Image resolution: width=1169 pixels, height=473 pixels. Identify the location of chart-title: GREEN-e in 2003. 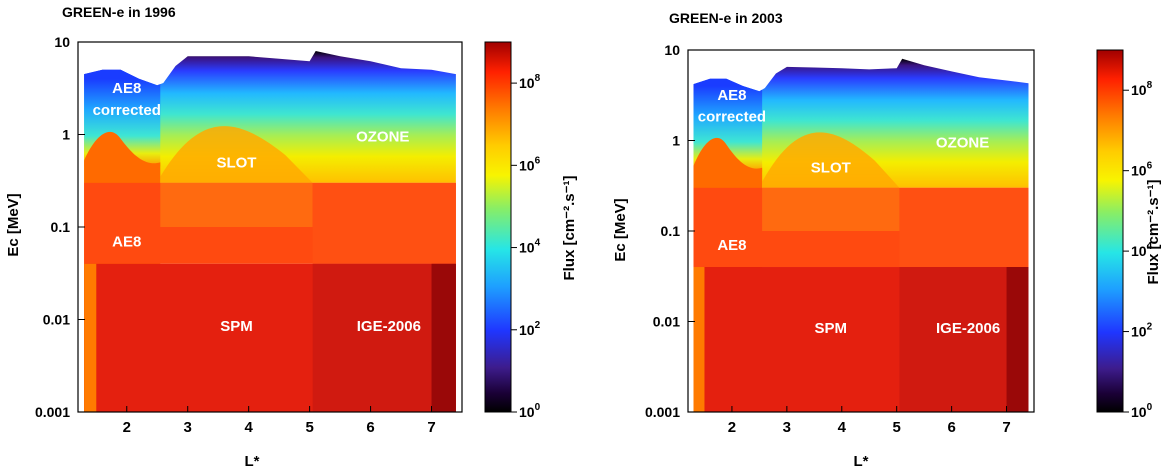
(726, 18).